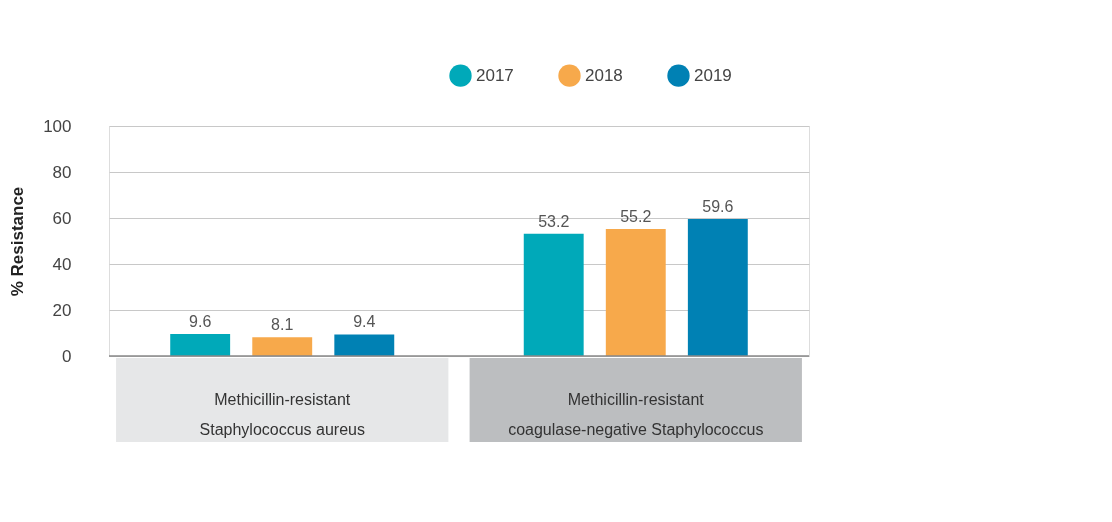 Image resolution: width=1112 pixels, height=522 pixels. Describe the element at coordinates (718, 206) in the screenshot. I see `data-label: 59.6` at that location.